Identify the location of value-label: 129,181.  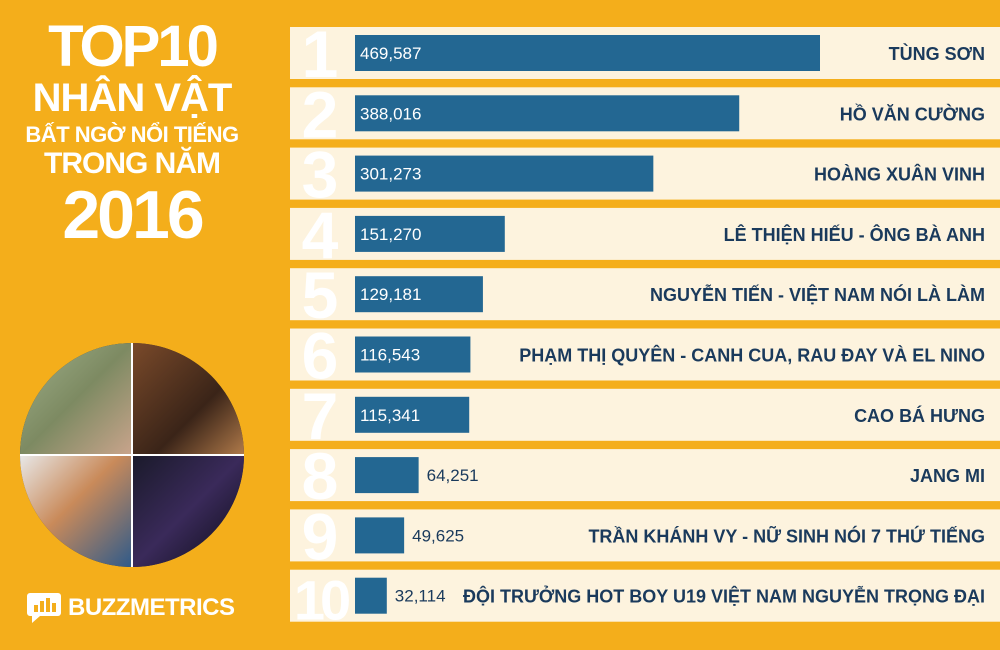
(390, 294).